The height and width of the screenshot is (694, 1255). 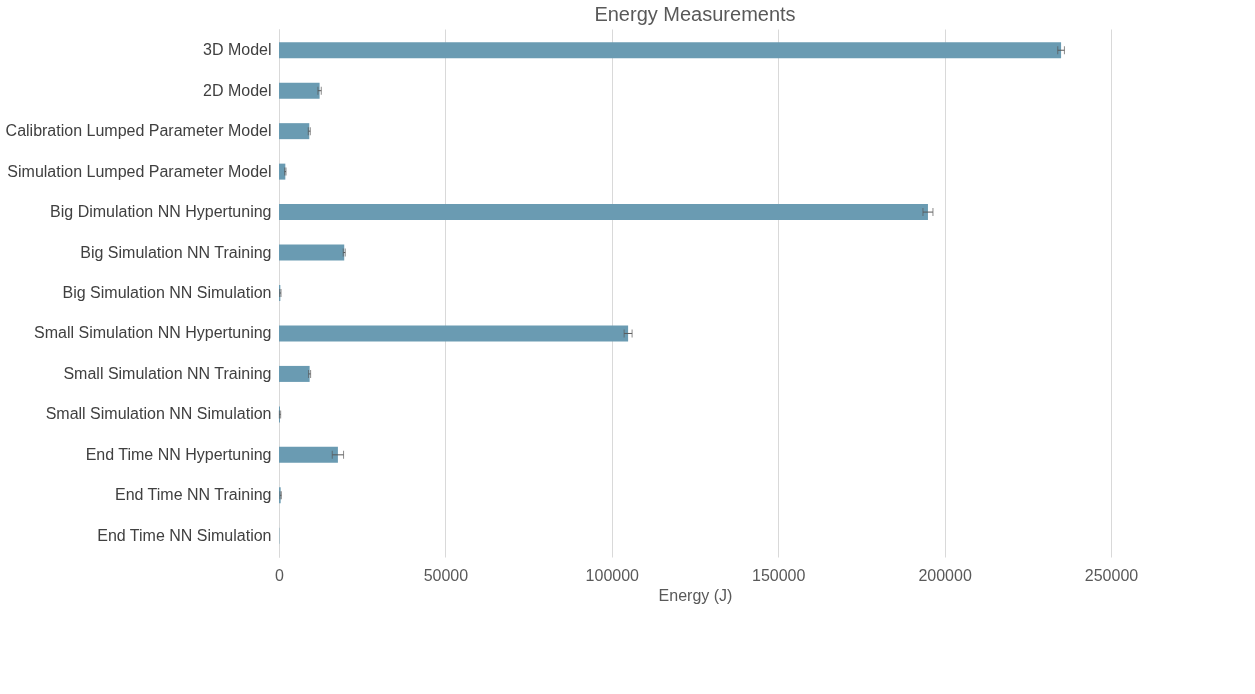 I want to click on y-tick-label: Small Simulation NN Hypertuning, so click(x=153, y=333).